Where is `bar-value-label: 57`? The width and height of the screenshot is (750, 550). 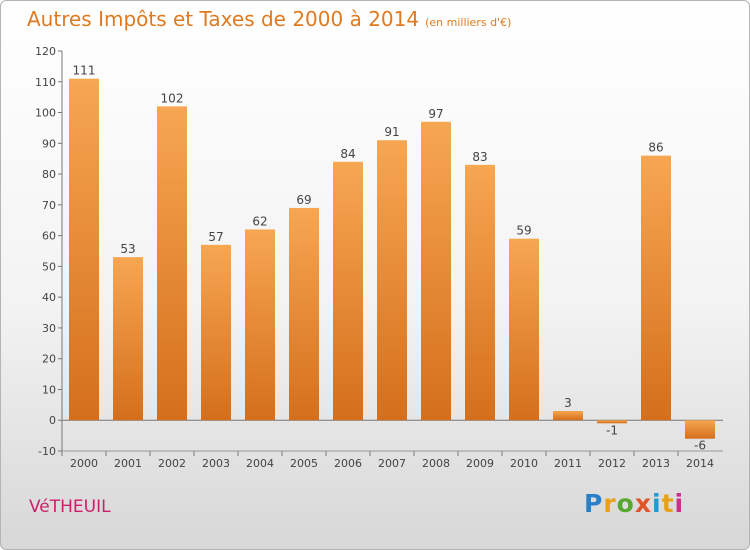
bar-value-label: 57 is located at coordinates (215, 237).